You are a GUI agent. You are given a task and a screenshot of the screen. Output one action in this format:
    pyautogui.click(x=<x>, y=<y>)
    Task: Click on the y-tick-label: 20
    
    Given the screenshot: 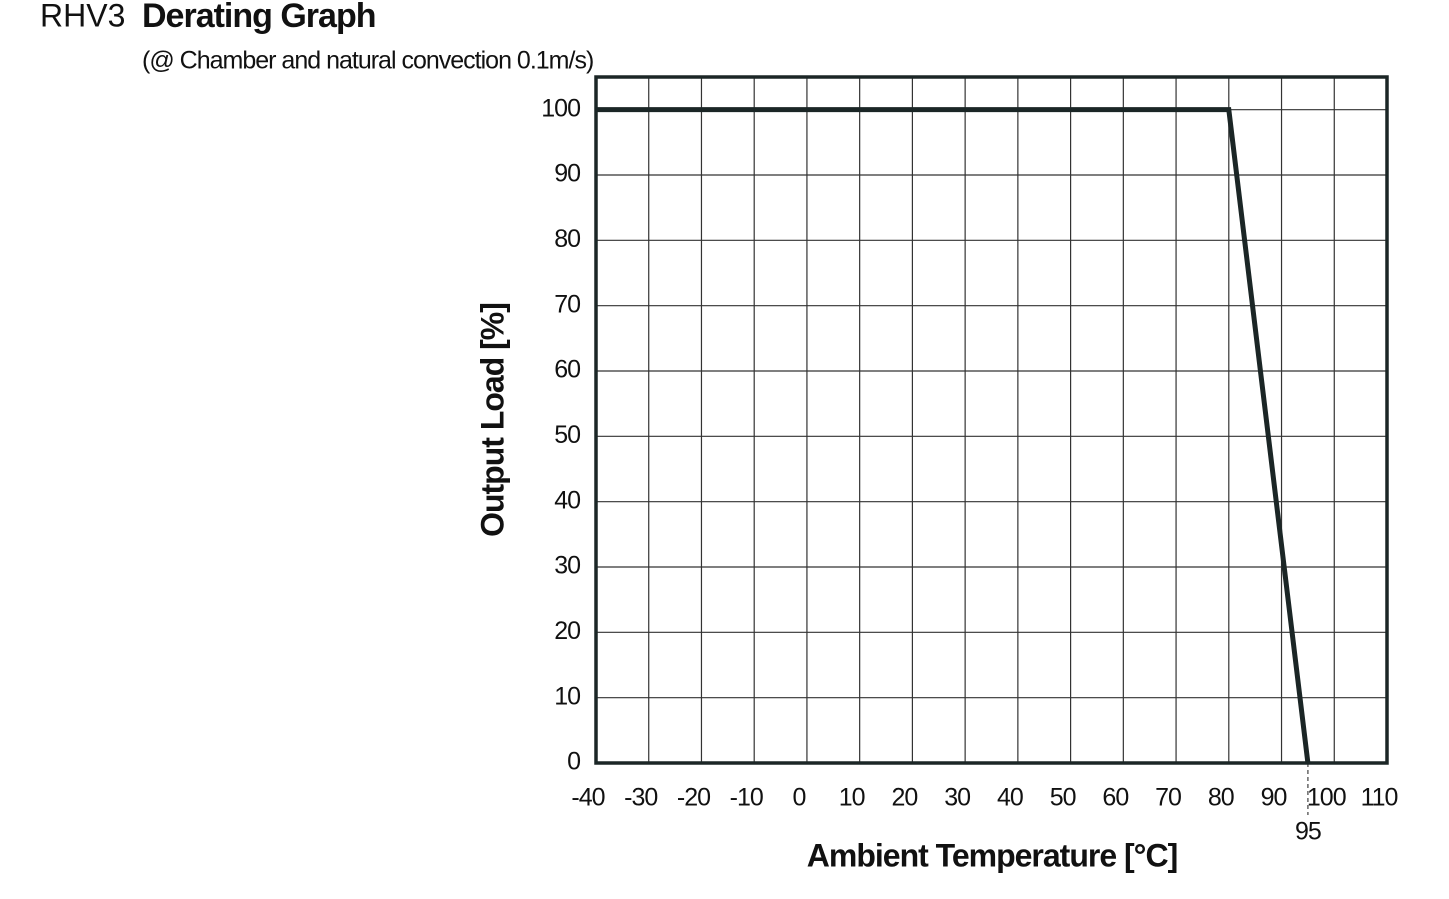 What is the action you would take?
    pyautogui.click(x=567, y=631)
    